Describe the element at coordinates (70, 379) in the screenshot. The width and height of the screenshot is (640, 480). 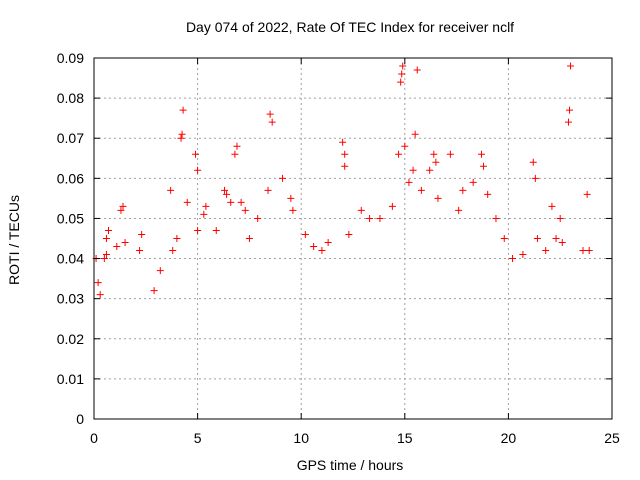
I see `y-tick-label: 0.01` at that location.